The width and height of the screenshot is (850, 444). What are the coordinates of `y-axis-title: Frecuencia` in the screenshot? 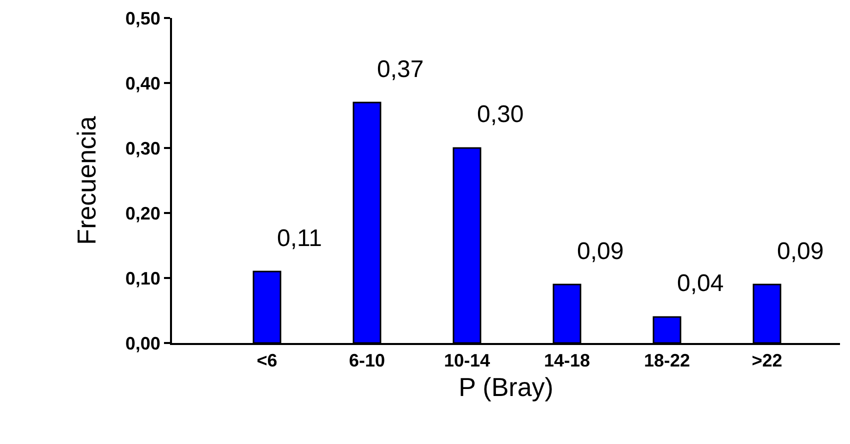 It's located at (86, 180).